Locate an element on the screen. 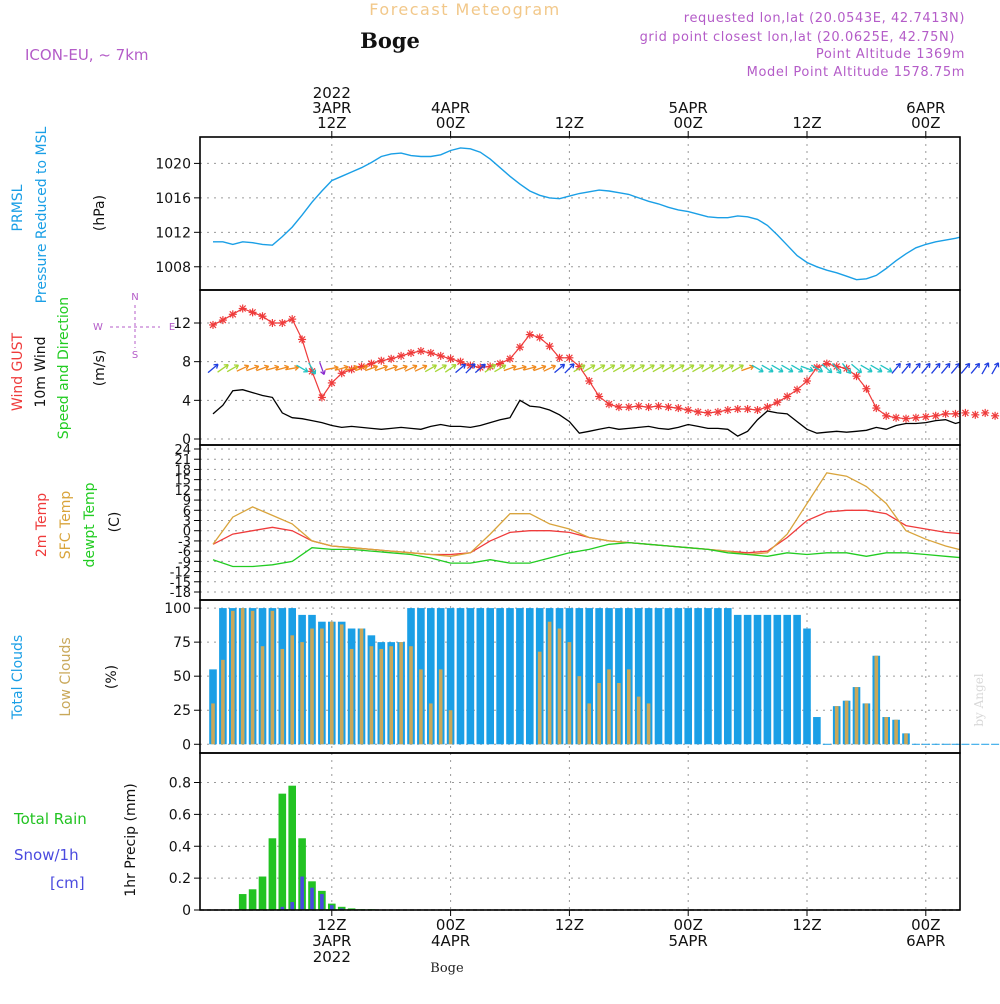 This screenshot has height=1004, width=1000. precip-ytick-label: 0.4 is located at coordinates (180, 847).